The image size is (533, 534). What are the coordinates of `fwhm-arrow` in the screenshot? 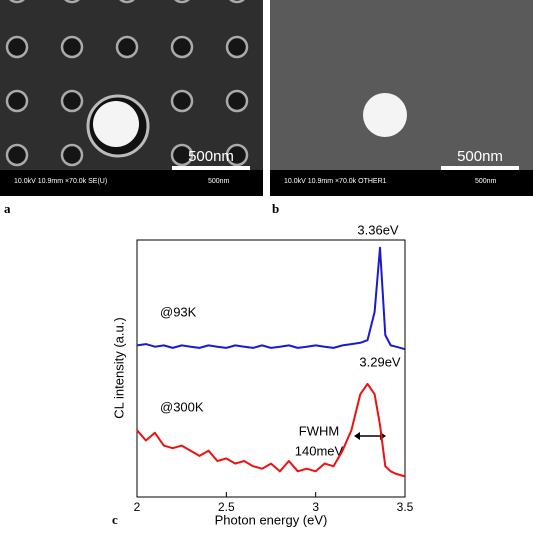 It's located at (370, 436).